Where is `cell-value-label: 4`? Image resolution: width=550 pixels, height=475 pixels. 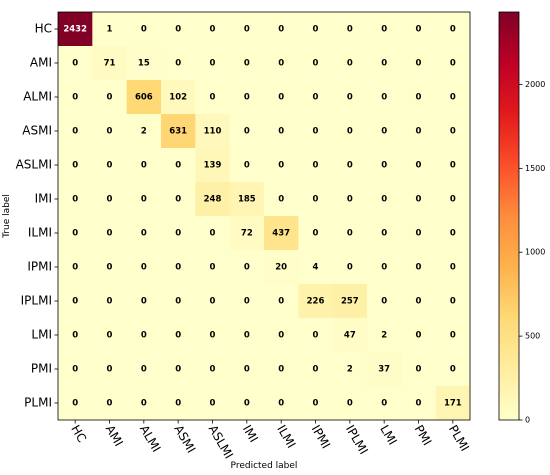 cell-value-label: 4 is located at coordinates (316, 268).